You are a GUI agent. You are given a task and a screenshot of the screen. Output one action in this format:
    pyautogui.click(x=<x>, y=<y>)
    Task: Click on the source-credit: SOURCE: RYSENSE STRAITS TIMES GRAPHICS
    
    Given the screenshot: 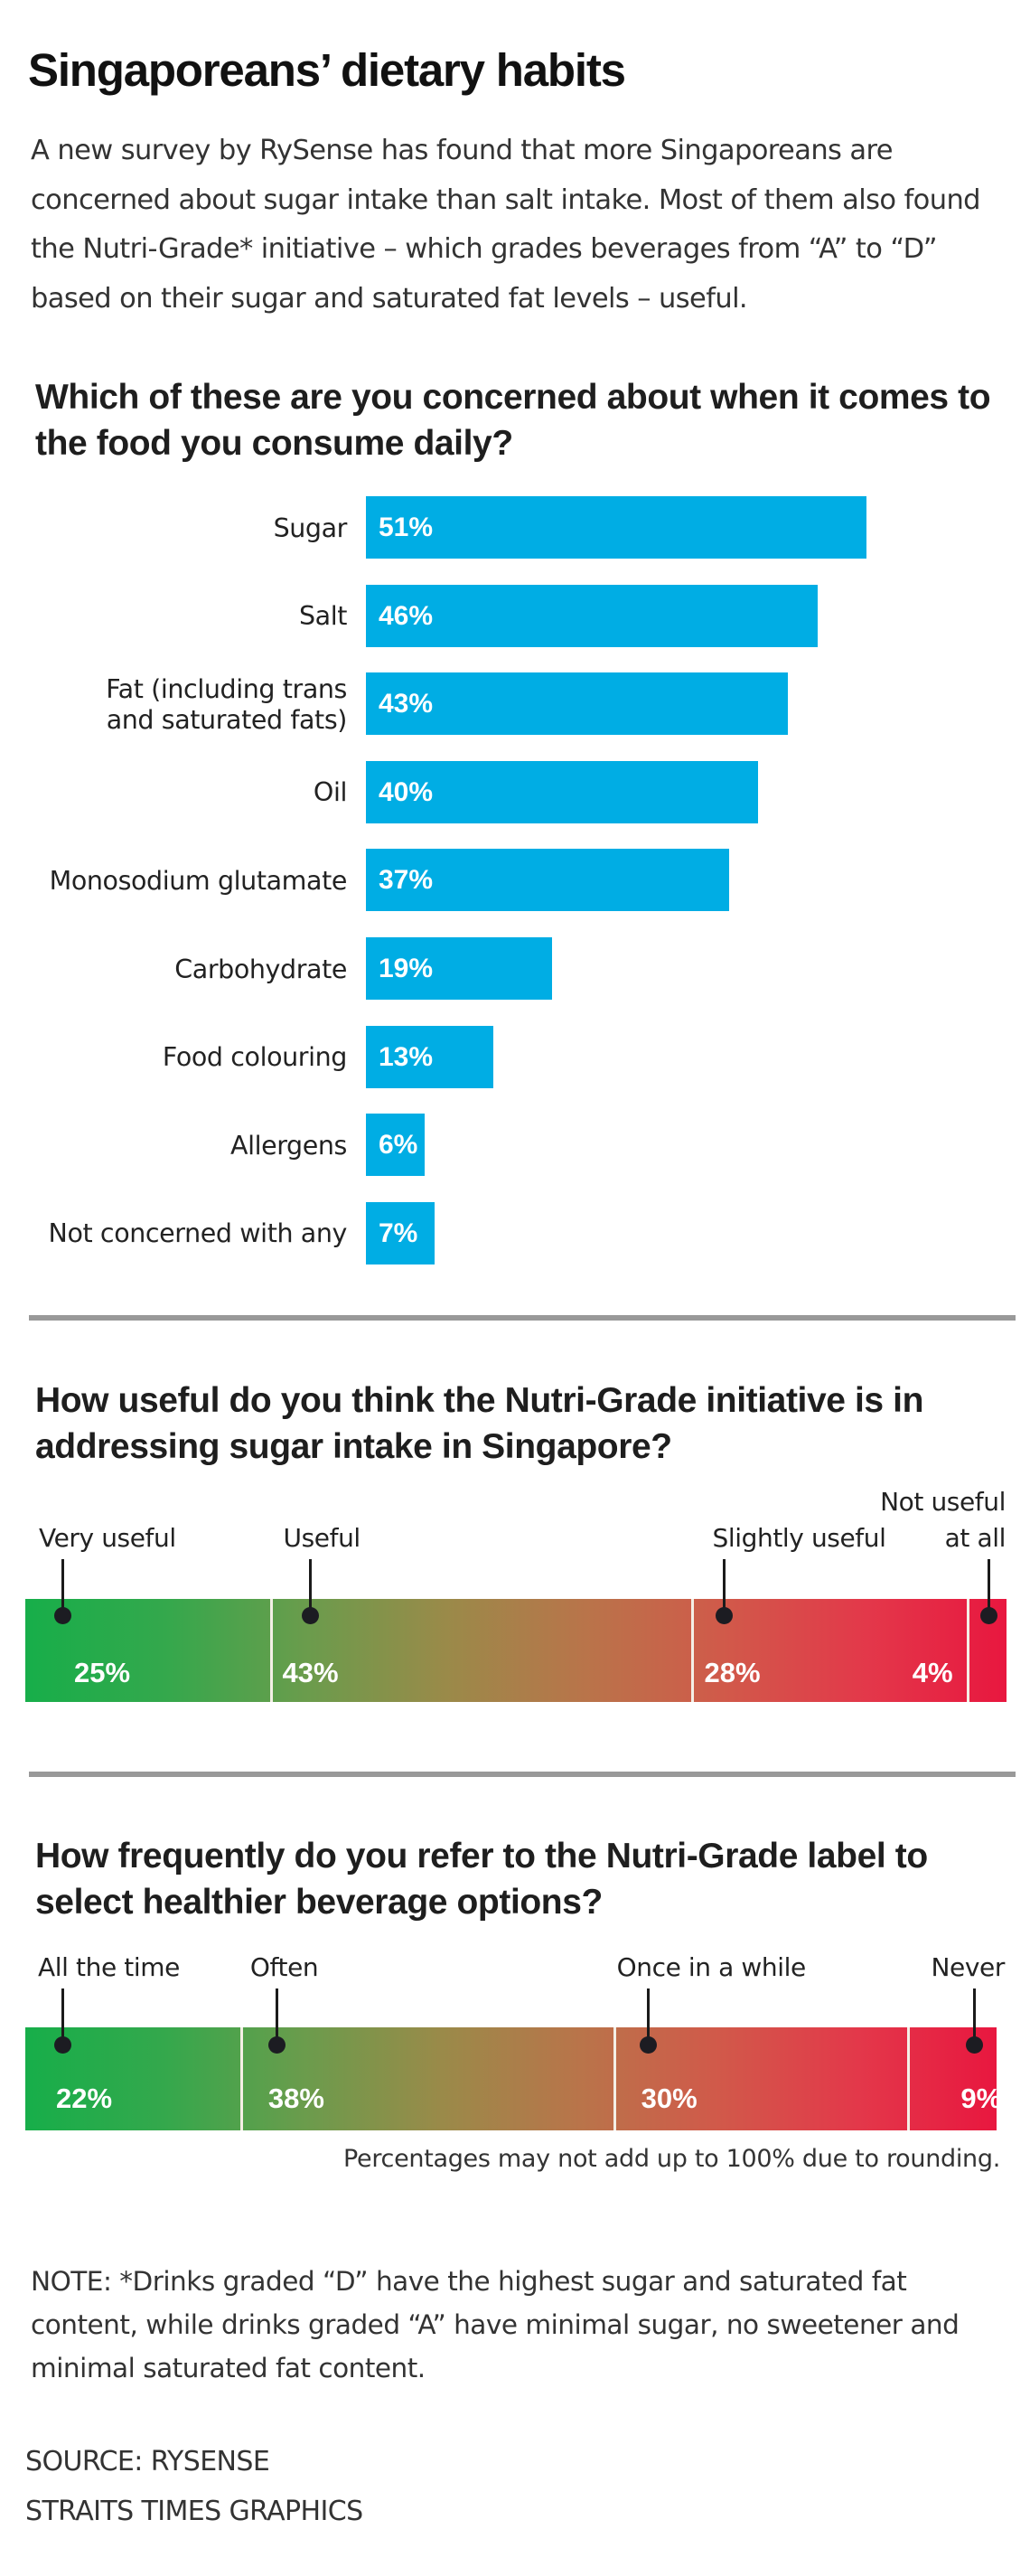 What is the action you would take?
    pyautogui.click(x=194, y=2486)
    